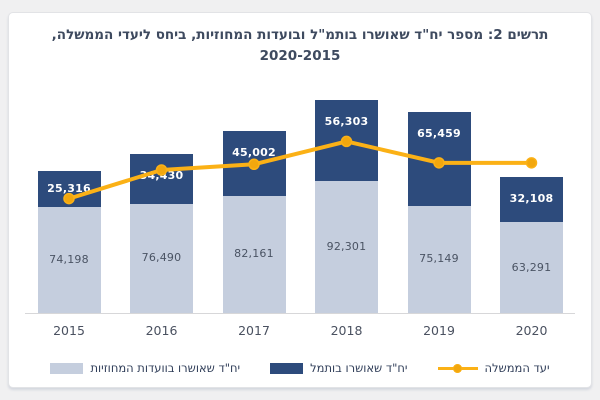 Image resolution: width=600 pixels, height=400 pixels. What do you see at coordinates (300, 313) in the screenshot?
I see `x-axis-line` at bounding box center [300, 313].